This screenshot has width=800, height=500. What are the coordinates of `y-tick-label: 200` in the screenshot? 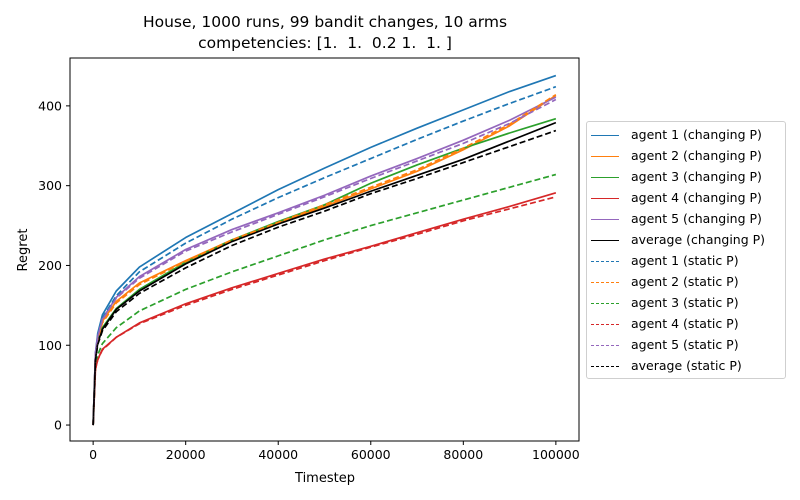 It's located at (50, 265).